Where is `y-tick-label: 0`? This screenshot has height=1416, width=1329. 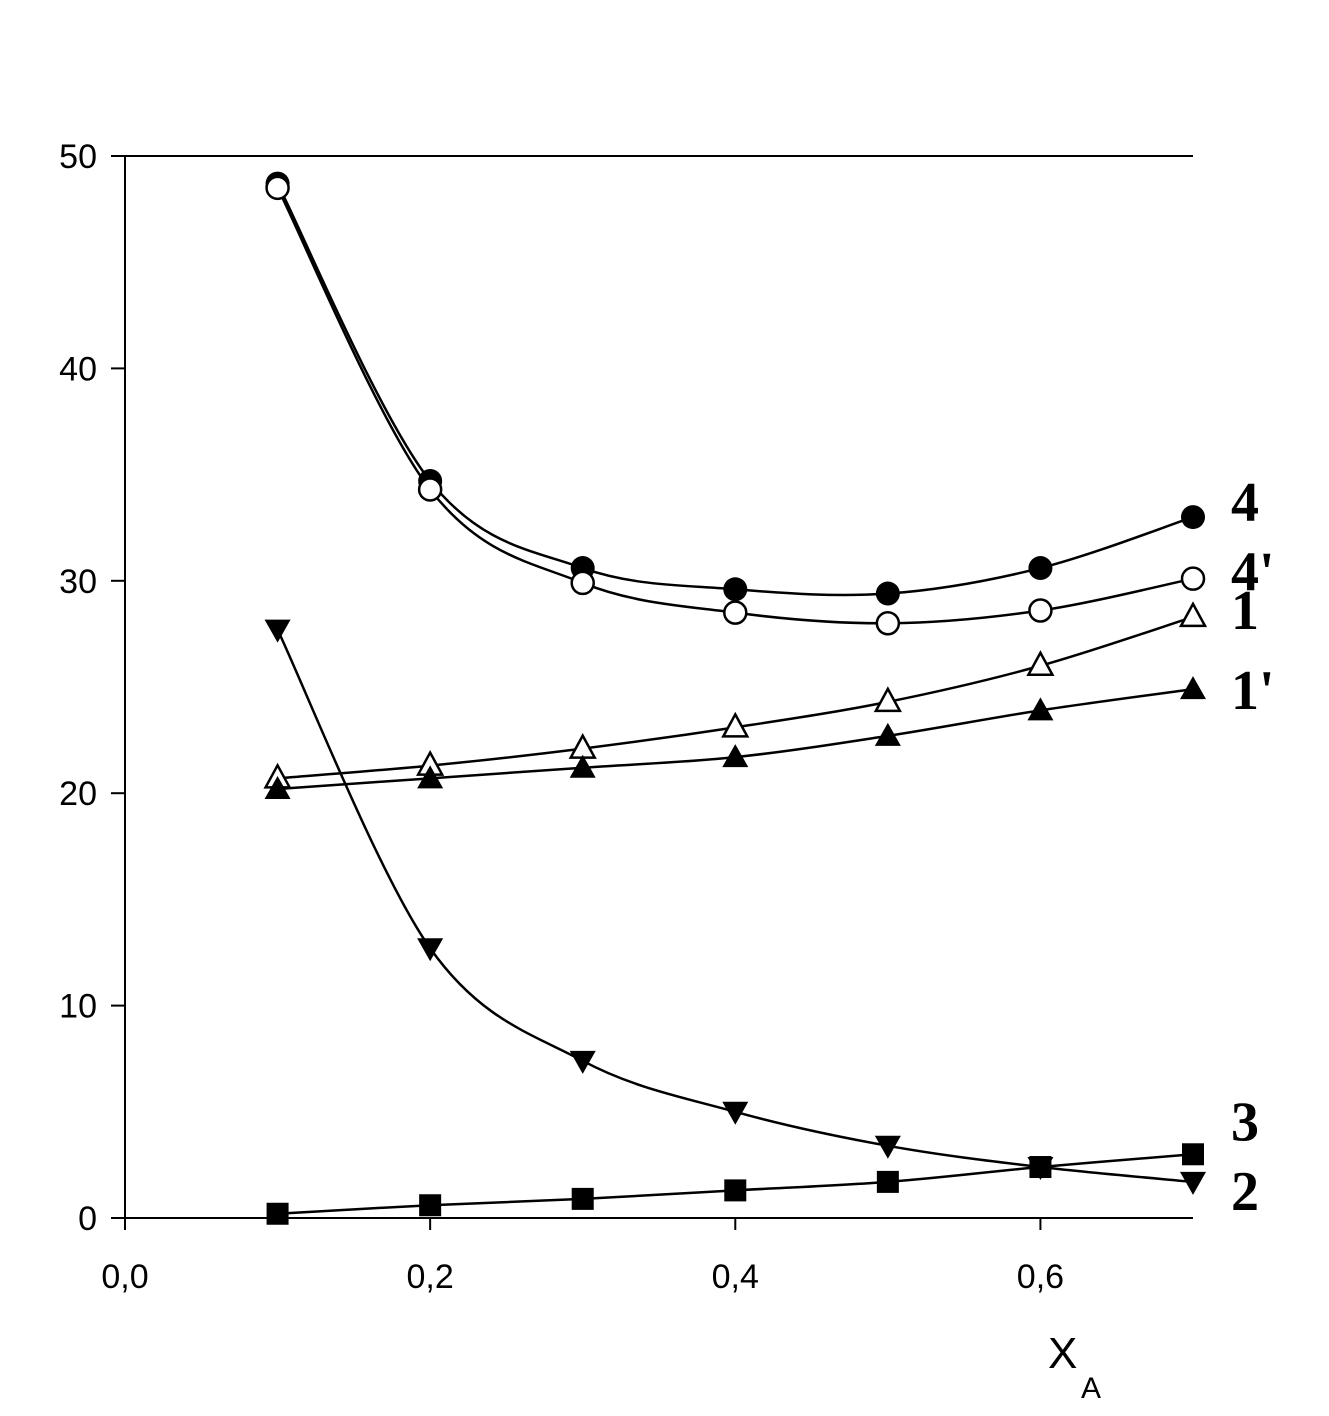
y-tick-label: 0 is located at coordinates (87, 1219).